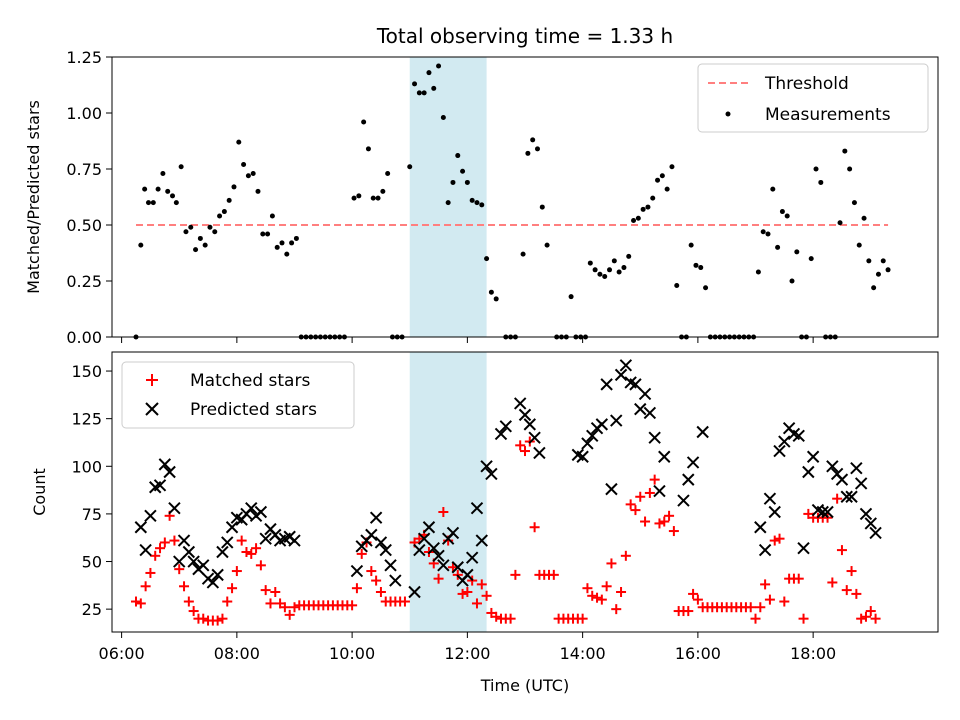 The image size is (960, 720). What do you see at coordinates (39, 492) in the screenshot?
I see `bottom-y-axis-label: Count` at bounding box center [39, 492].